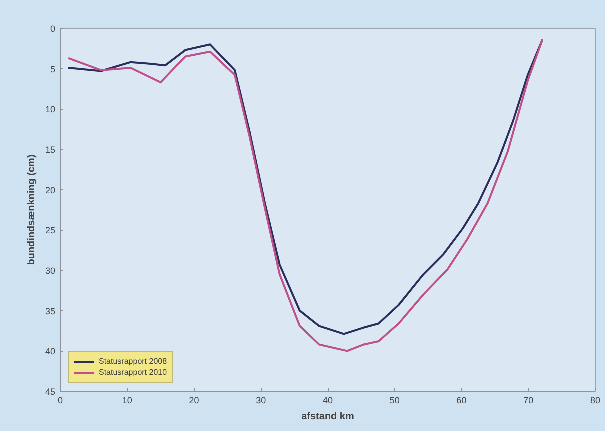 This screenshot has width=605, height=431. Describe the element at coordinates (328, 401) in the screenshot. I see `x-tick-label: 40` at that location.